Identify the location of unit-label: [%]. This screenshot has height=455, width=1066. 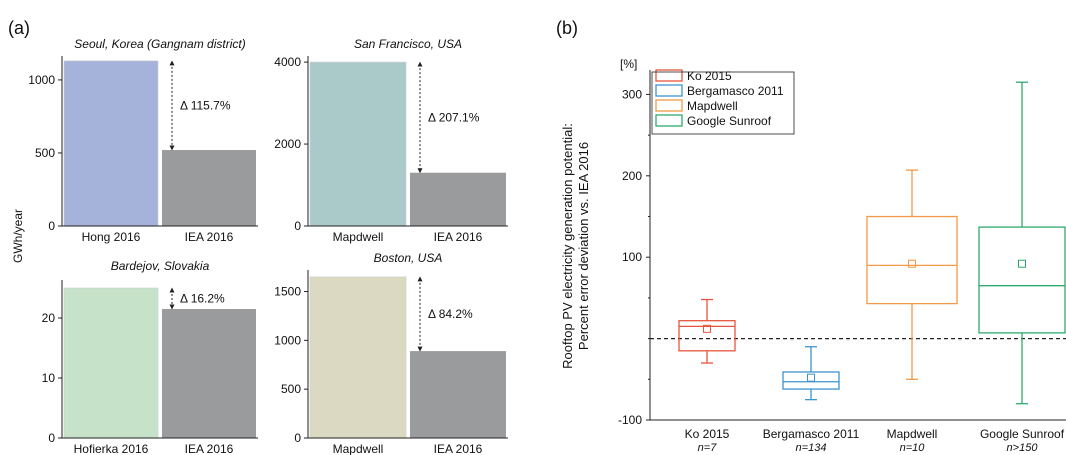
(628, 64).